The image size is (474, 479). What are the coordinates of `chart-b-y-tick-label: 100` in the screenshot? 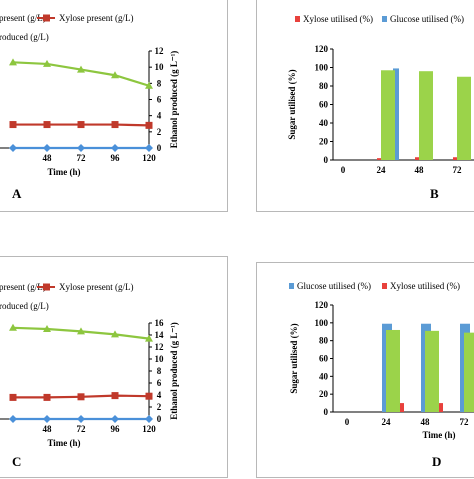 It's located at (322, 68).